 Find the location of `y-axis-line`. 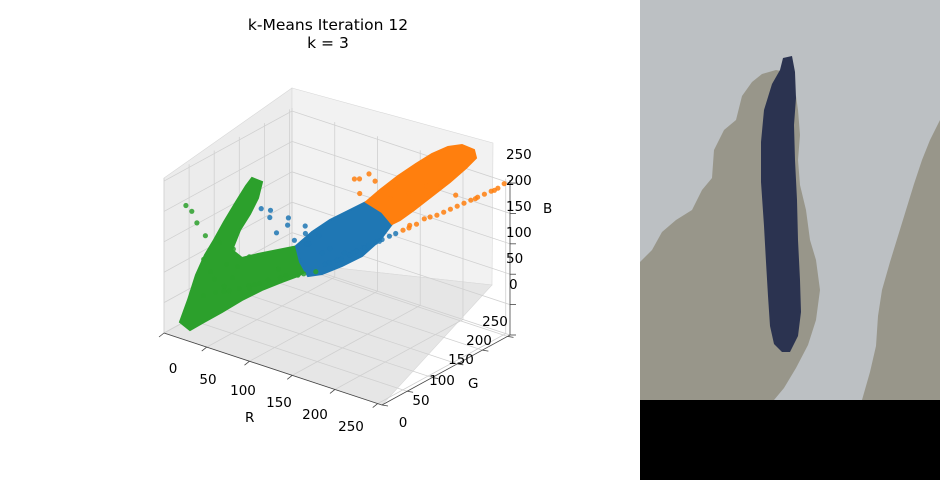

y-axis-line is located at coordinates (446, 370).